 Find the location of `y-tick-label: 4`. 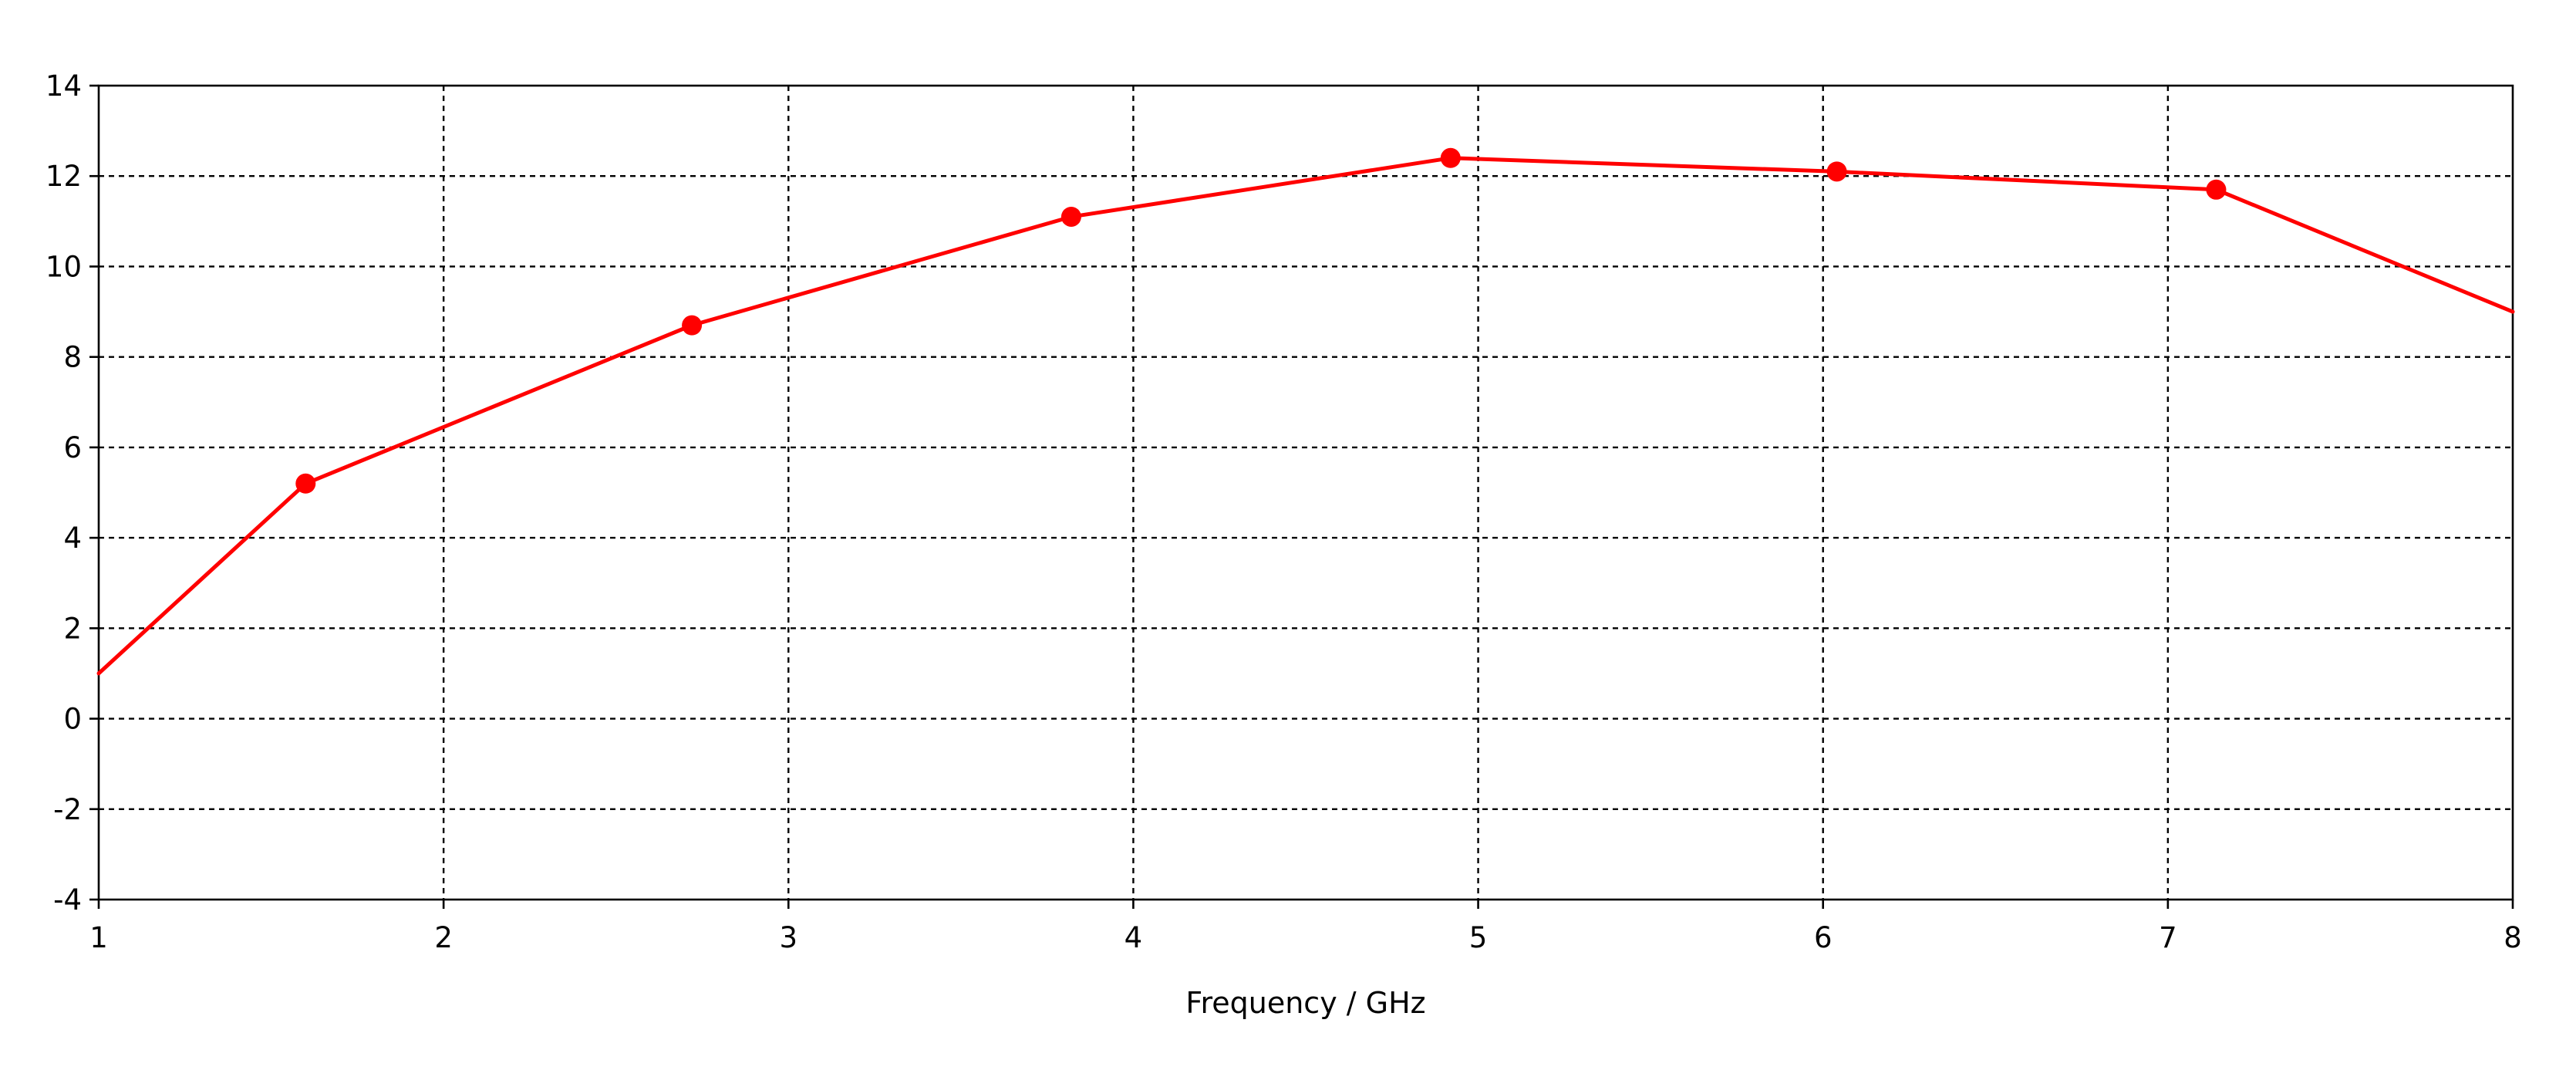

y-tick-label: 4 is located at coordinates (72, 538).